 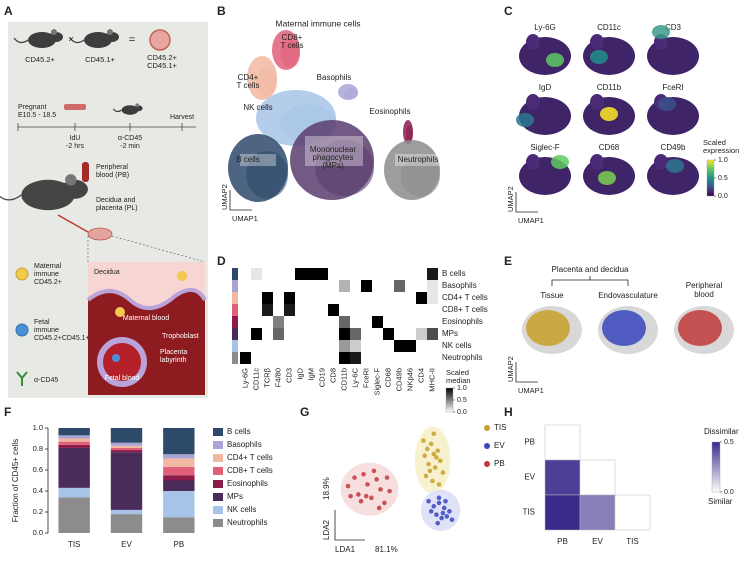 I want to click on cluster-label: T cells, so click(x=292, y=45).